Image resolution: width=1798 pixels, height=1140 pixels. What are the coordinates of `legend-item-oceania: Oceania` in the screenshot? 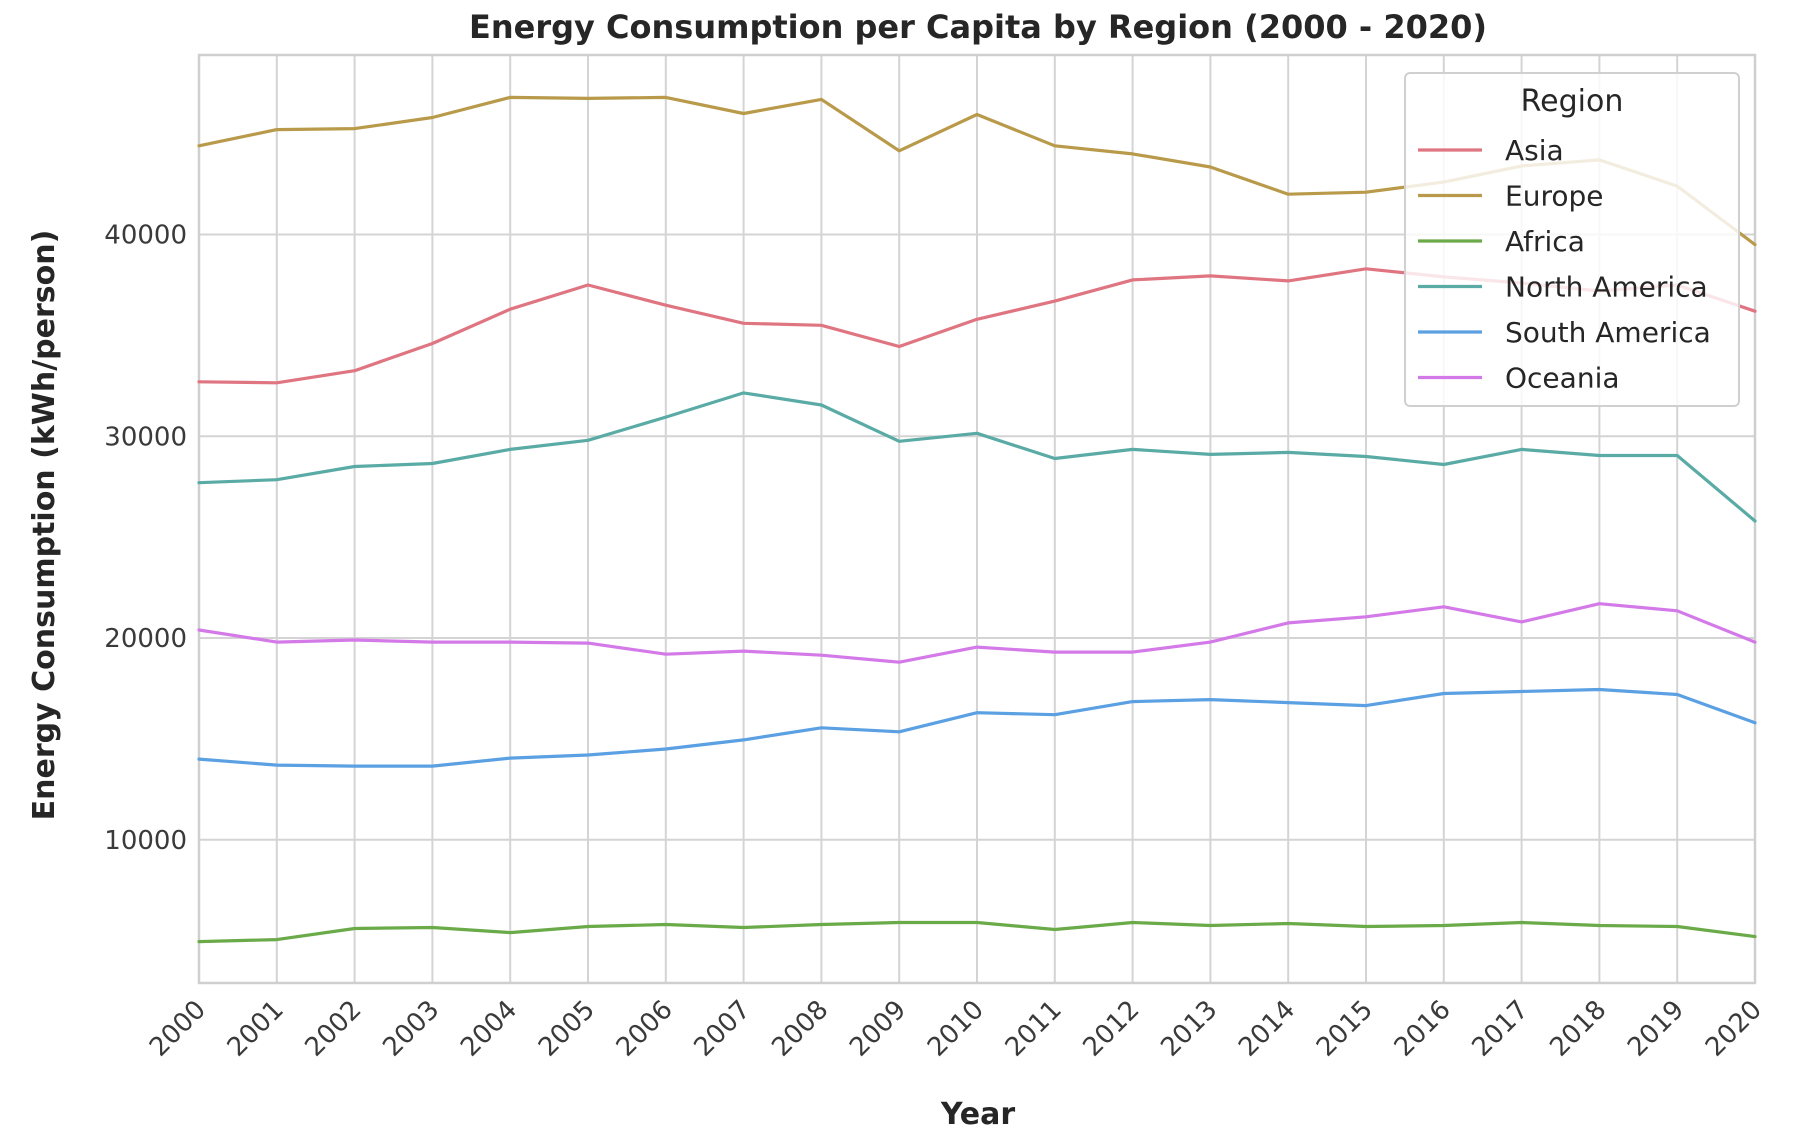 It's located at (1519, 378).